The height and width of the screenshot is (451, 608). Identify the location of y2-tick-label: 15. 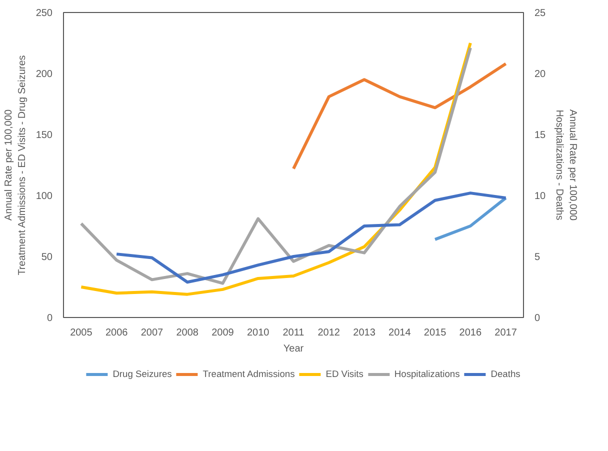
(540, 135).